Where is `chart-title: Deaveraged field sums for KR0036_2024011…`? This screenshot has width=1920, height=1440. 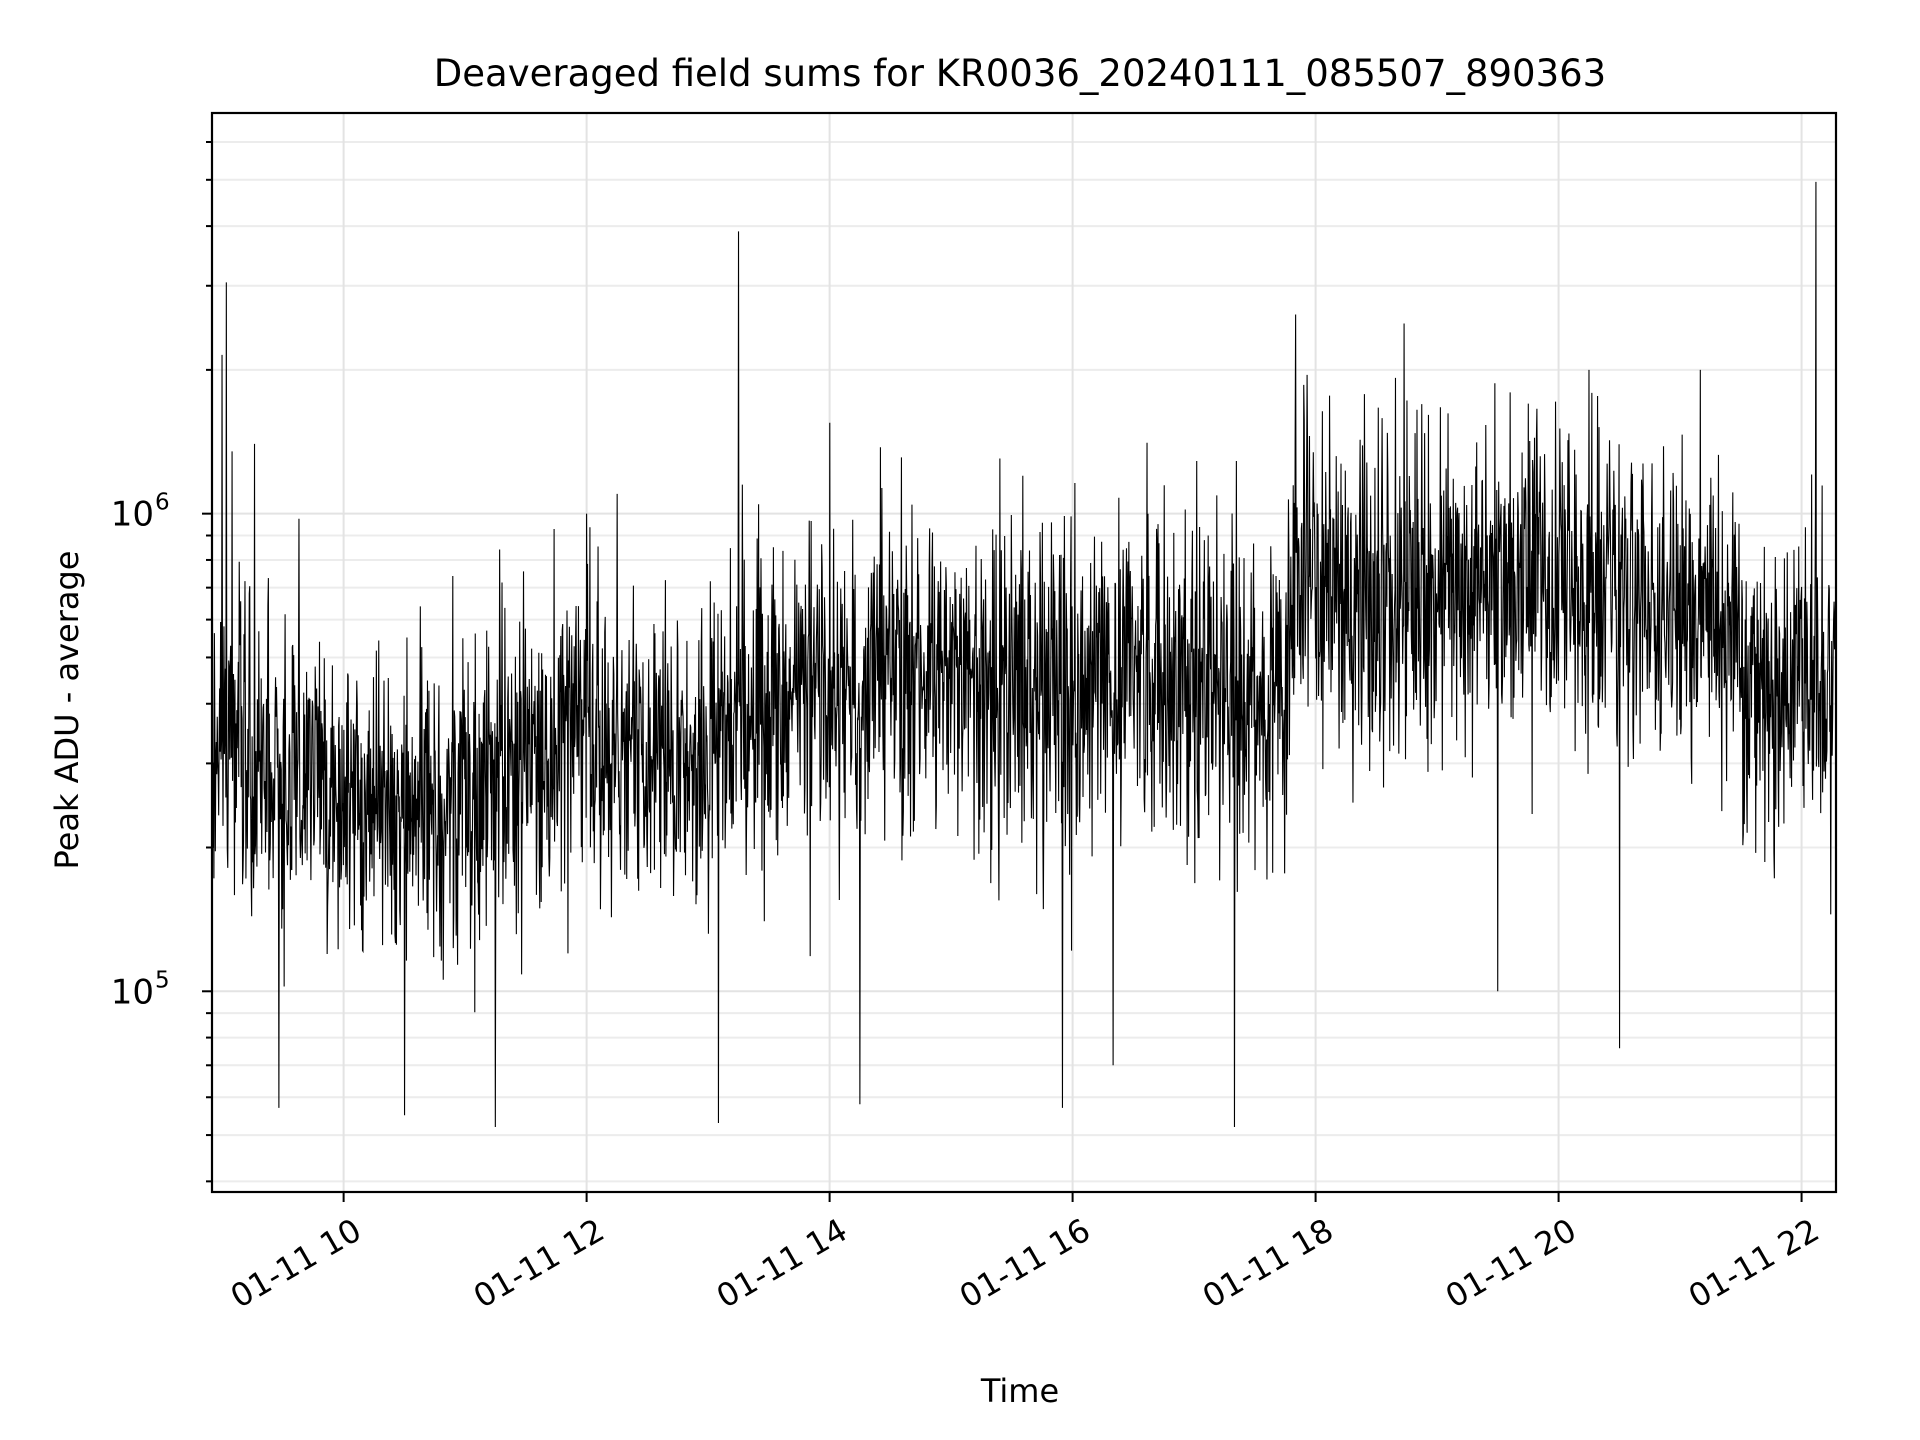 chart-title: Deaveraged field sums for KR0036_2024011… is located at coordinates (1020, 73).